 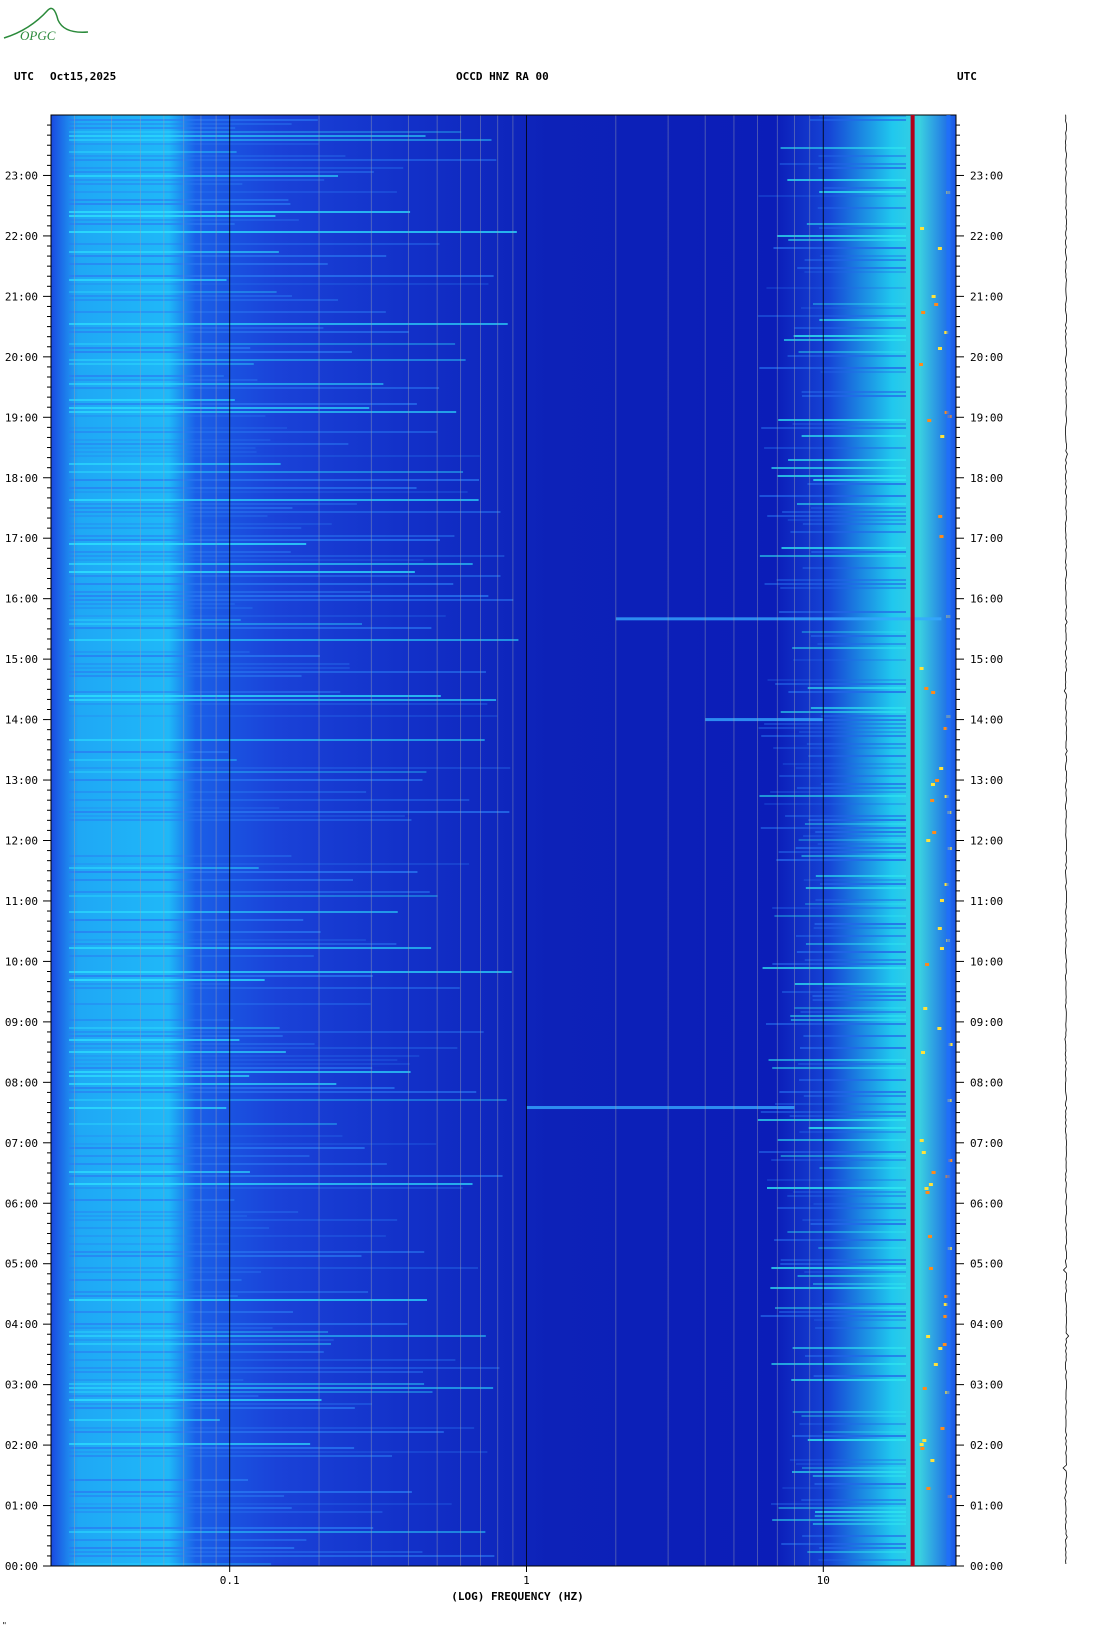 I want to click on x-axis-label: (LOG) FREQUENCY (HZ), so click(x=517, y=1596).